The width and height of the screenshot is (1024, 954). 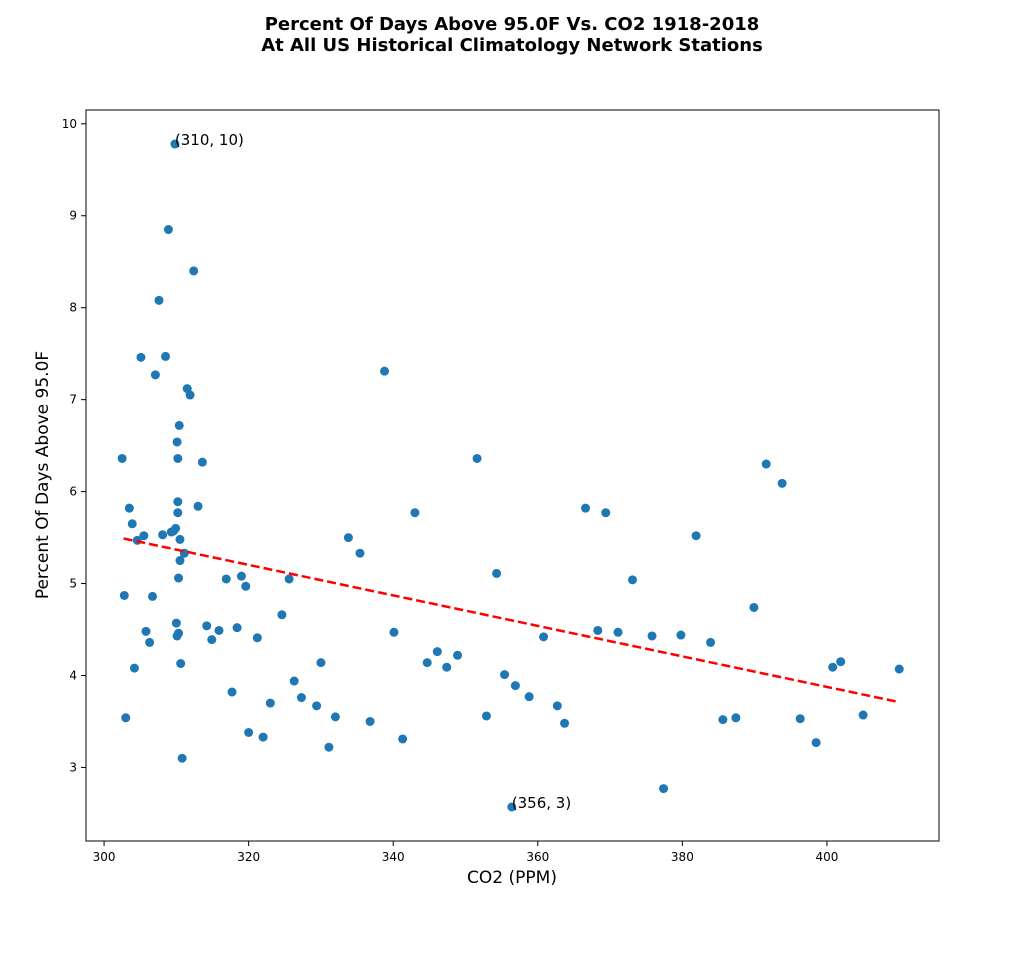 I want to click on y-tick-label: 7, so click(x=73, y=400).